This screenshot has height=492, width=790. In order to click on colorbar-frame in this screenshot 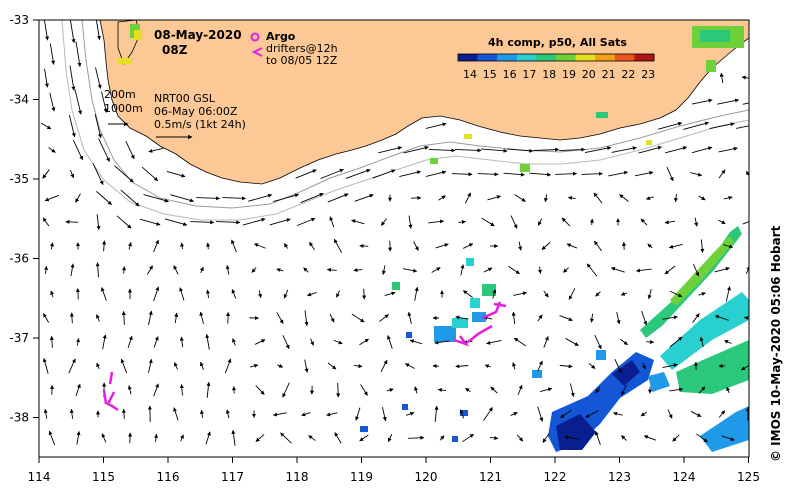, I will do `click(556, 57)`.